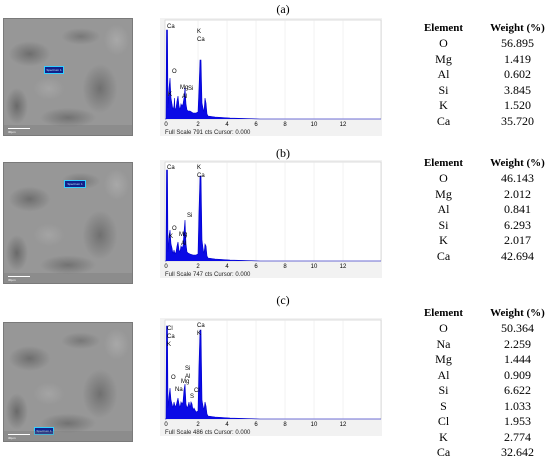 Image resolution: width=550 pixels, height=461 pixels. Describe the element at coordinates (68, 223) in the screenshot. I see `sem-texture` at that location.